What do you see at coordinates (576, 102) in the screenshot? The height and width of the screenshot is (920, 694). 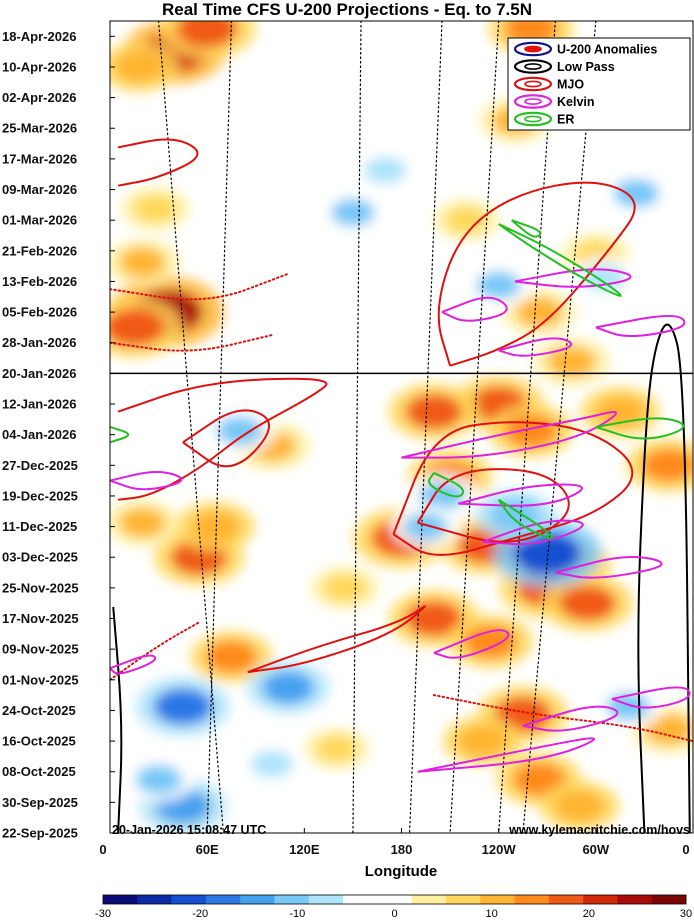 I see `legend-label: Kelvin` at bounding box center [576, 102].